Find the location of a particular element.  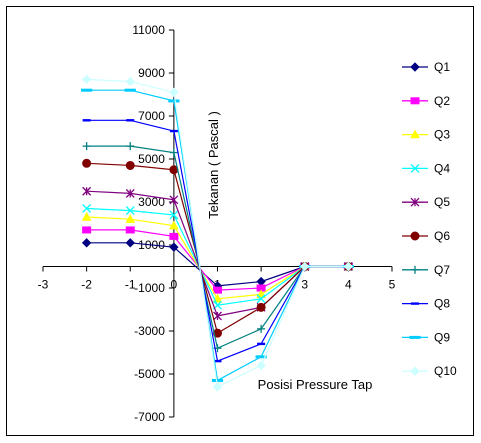

y-tick-label: 7000 is located at coordinates (151, 116).